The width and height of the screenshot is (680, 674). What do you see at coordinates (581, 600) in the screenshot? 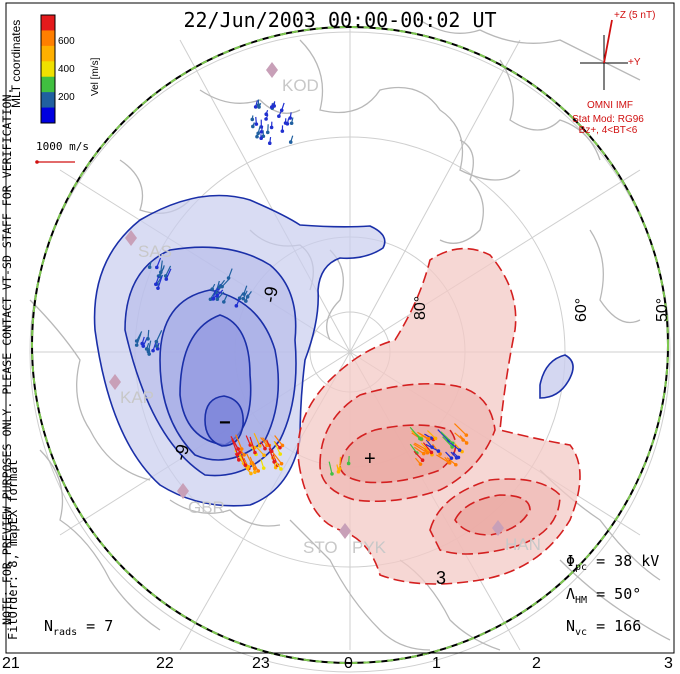
I see `lambda-sub: HM` at bounding box center [581, 600].